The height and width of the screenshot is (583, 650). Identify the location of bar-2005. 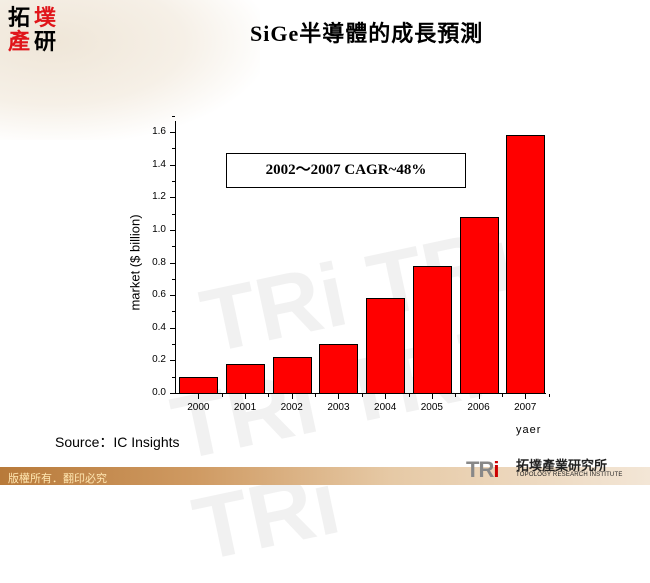
(432, 329).